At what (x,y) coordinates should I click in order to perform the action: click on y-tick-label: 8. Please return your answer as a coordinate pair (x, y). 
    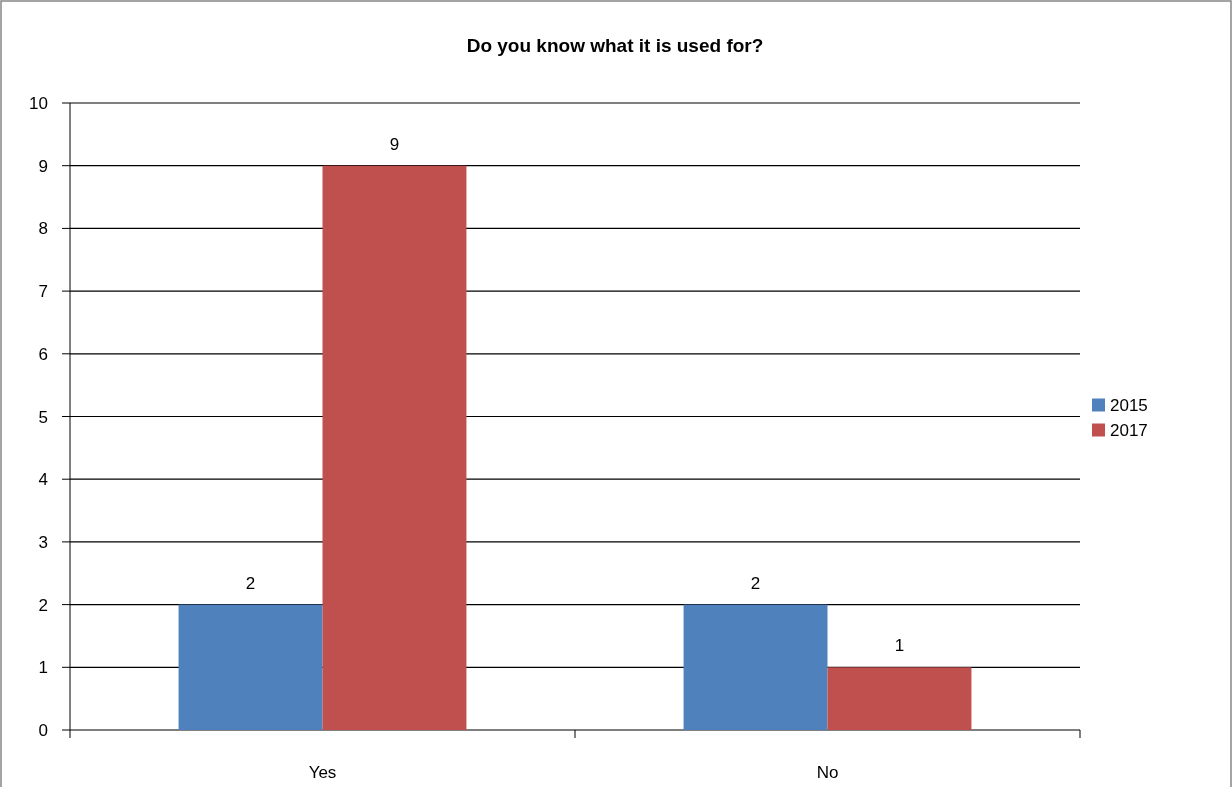
    Looking at the image, I should click on (43, 229).